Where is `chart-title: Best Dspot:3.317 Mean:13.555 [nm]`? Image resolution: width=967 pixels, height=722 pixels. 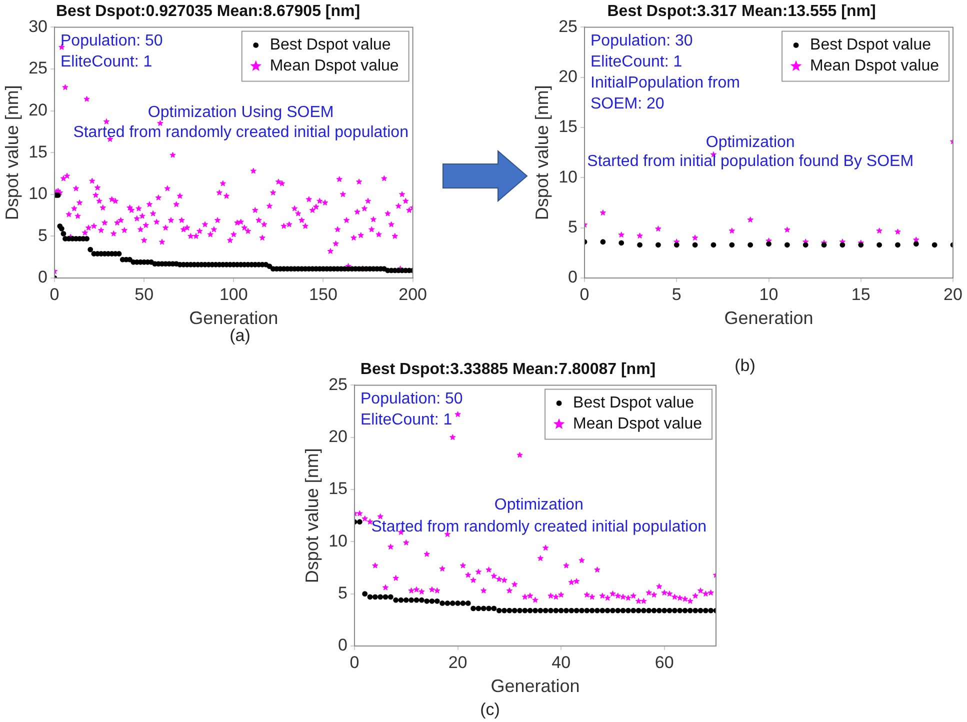 chart-title: Best Dspot:3.317 Mean:13.555 [nm] is located at coordinates (741, 11).